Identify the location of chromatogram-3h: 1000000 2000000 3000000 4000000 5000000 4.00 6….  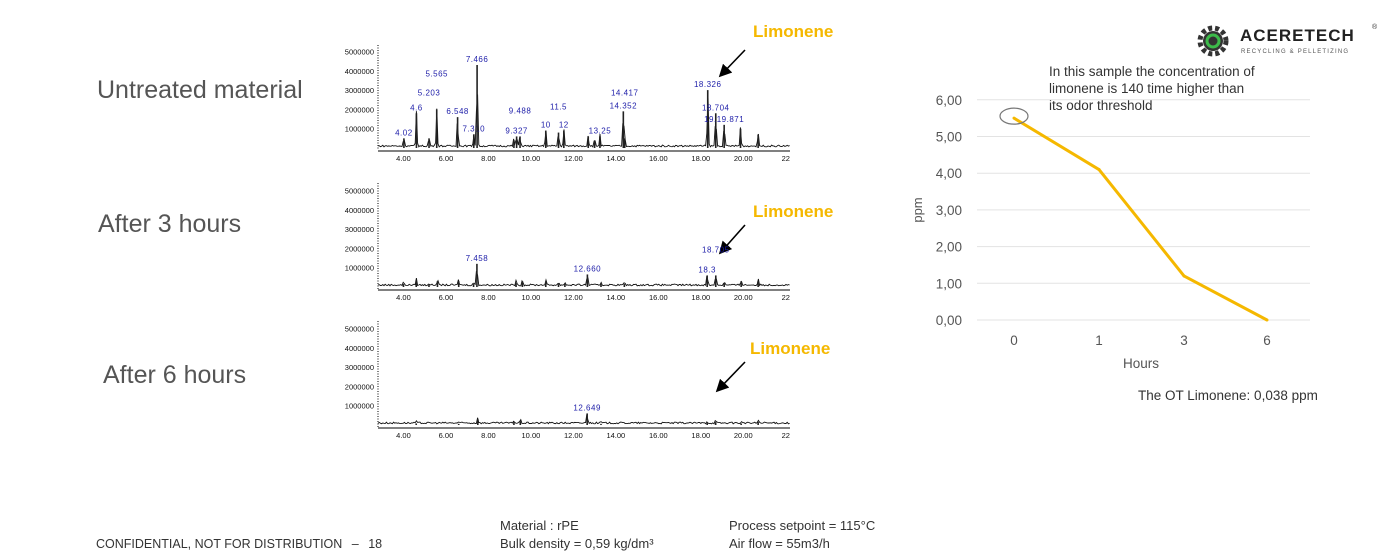
(567, 242).